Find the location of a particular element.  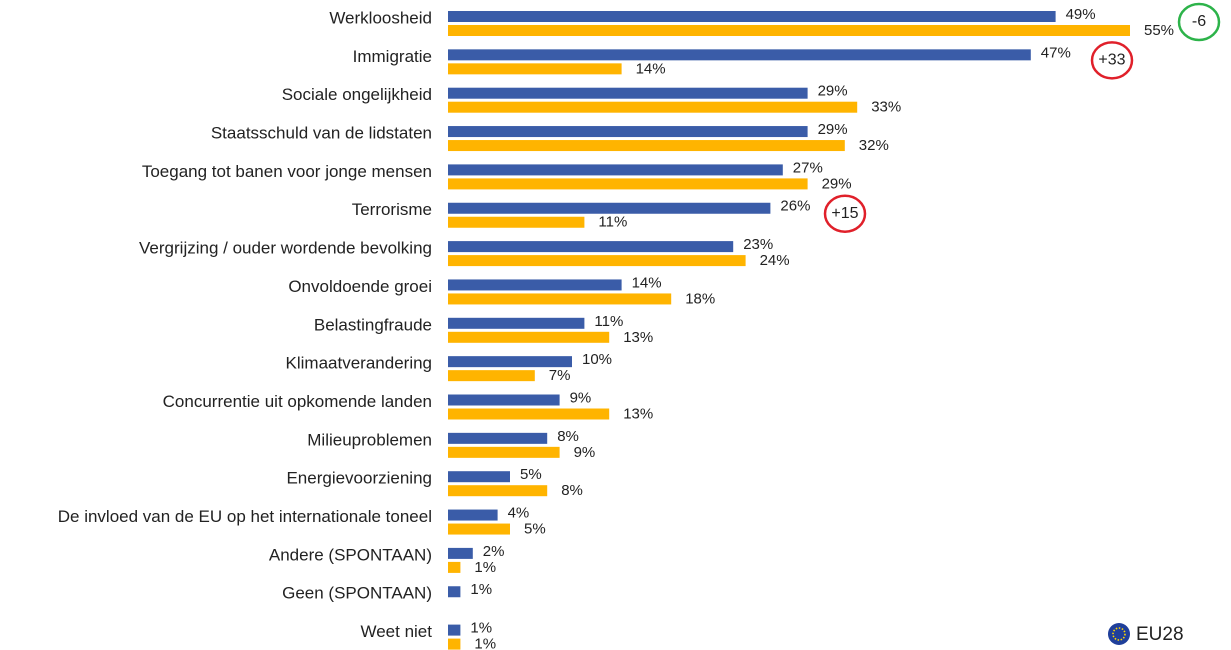

legend-label: EU28 is located at coordinates (1160, 634).